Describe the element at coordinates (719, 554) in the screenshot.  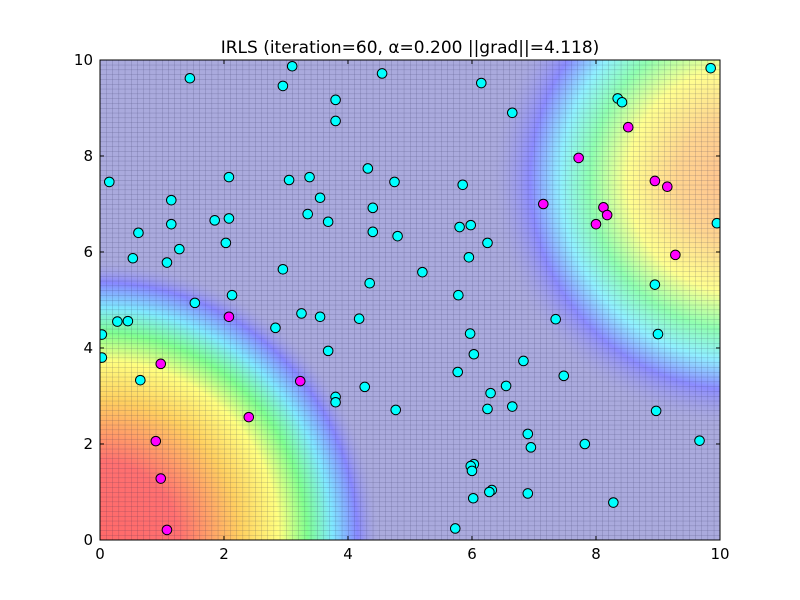
I see `x-tick-label-5: 10` at that location.